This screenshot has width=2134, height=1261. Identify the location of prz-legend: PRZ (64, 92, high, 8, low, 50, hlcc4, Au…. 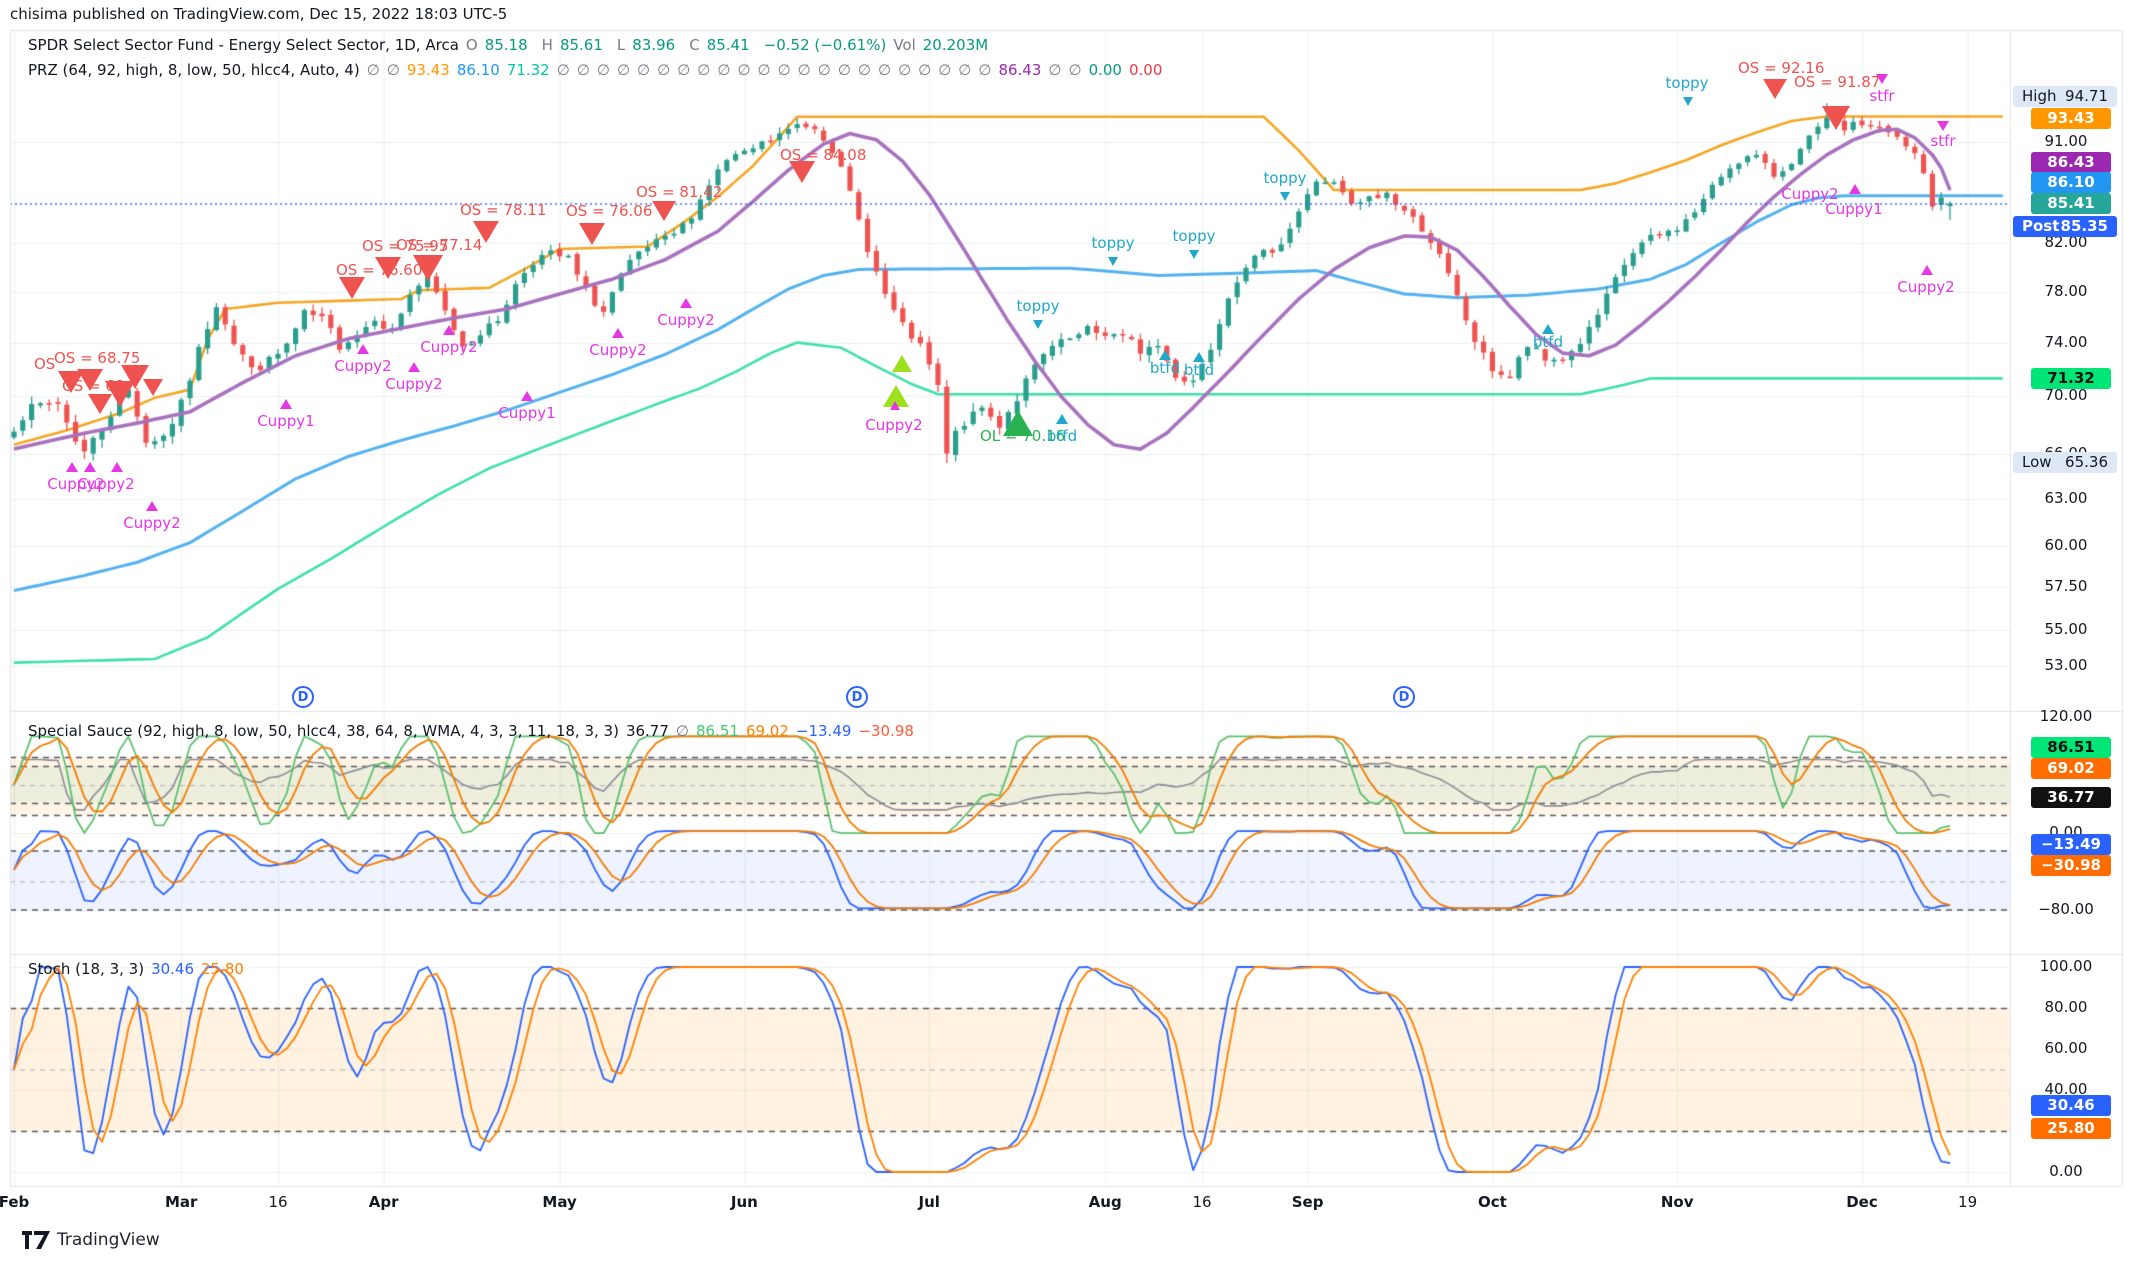
(602, 70).